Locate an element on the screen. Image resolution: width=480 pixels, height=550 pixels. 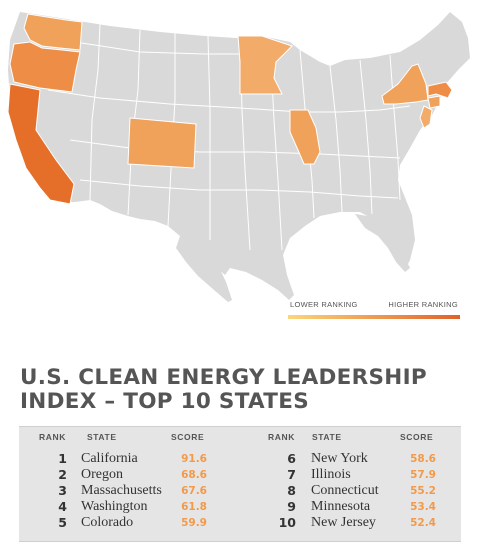
state-illinois is located at coordinates (305, 137).